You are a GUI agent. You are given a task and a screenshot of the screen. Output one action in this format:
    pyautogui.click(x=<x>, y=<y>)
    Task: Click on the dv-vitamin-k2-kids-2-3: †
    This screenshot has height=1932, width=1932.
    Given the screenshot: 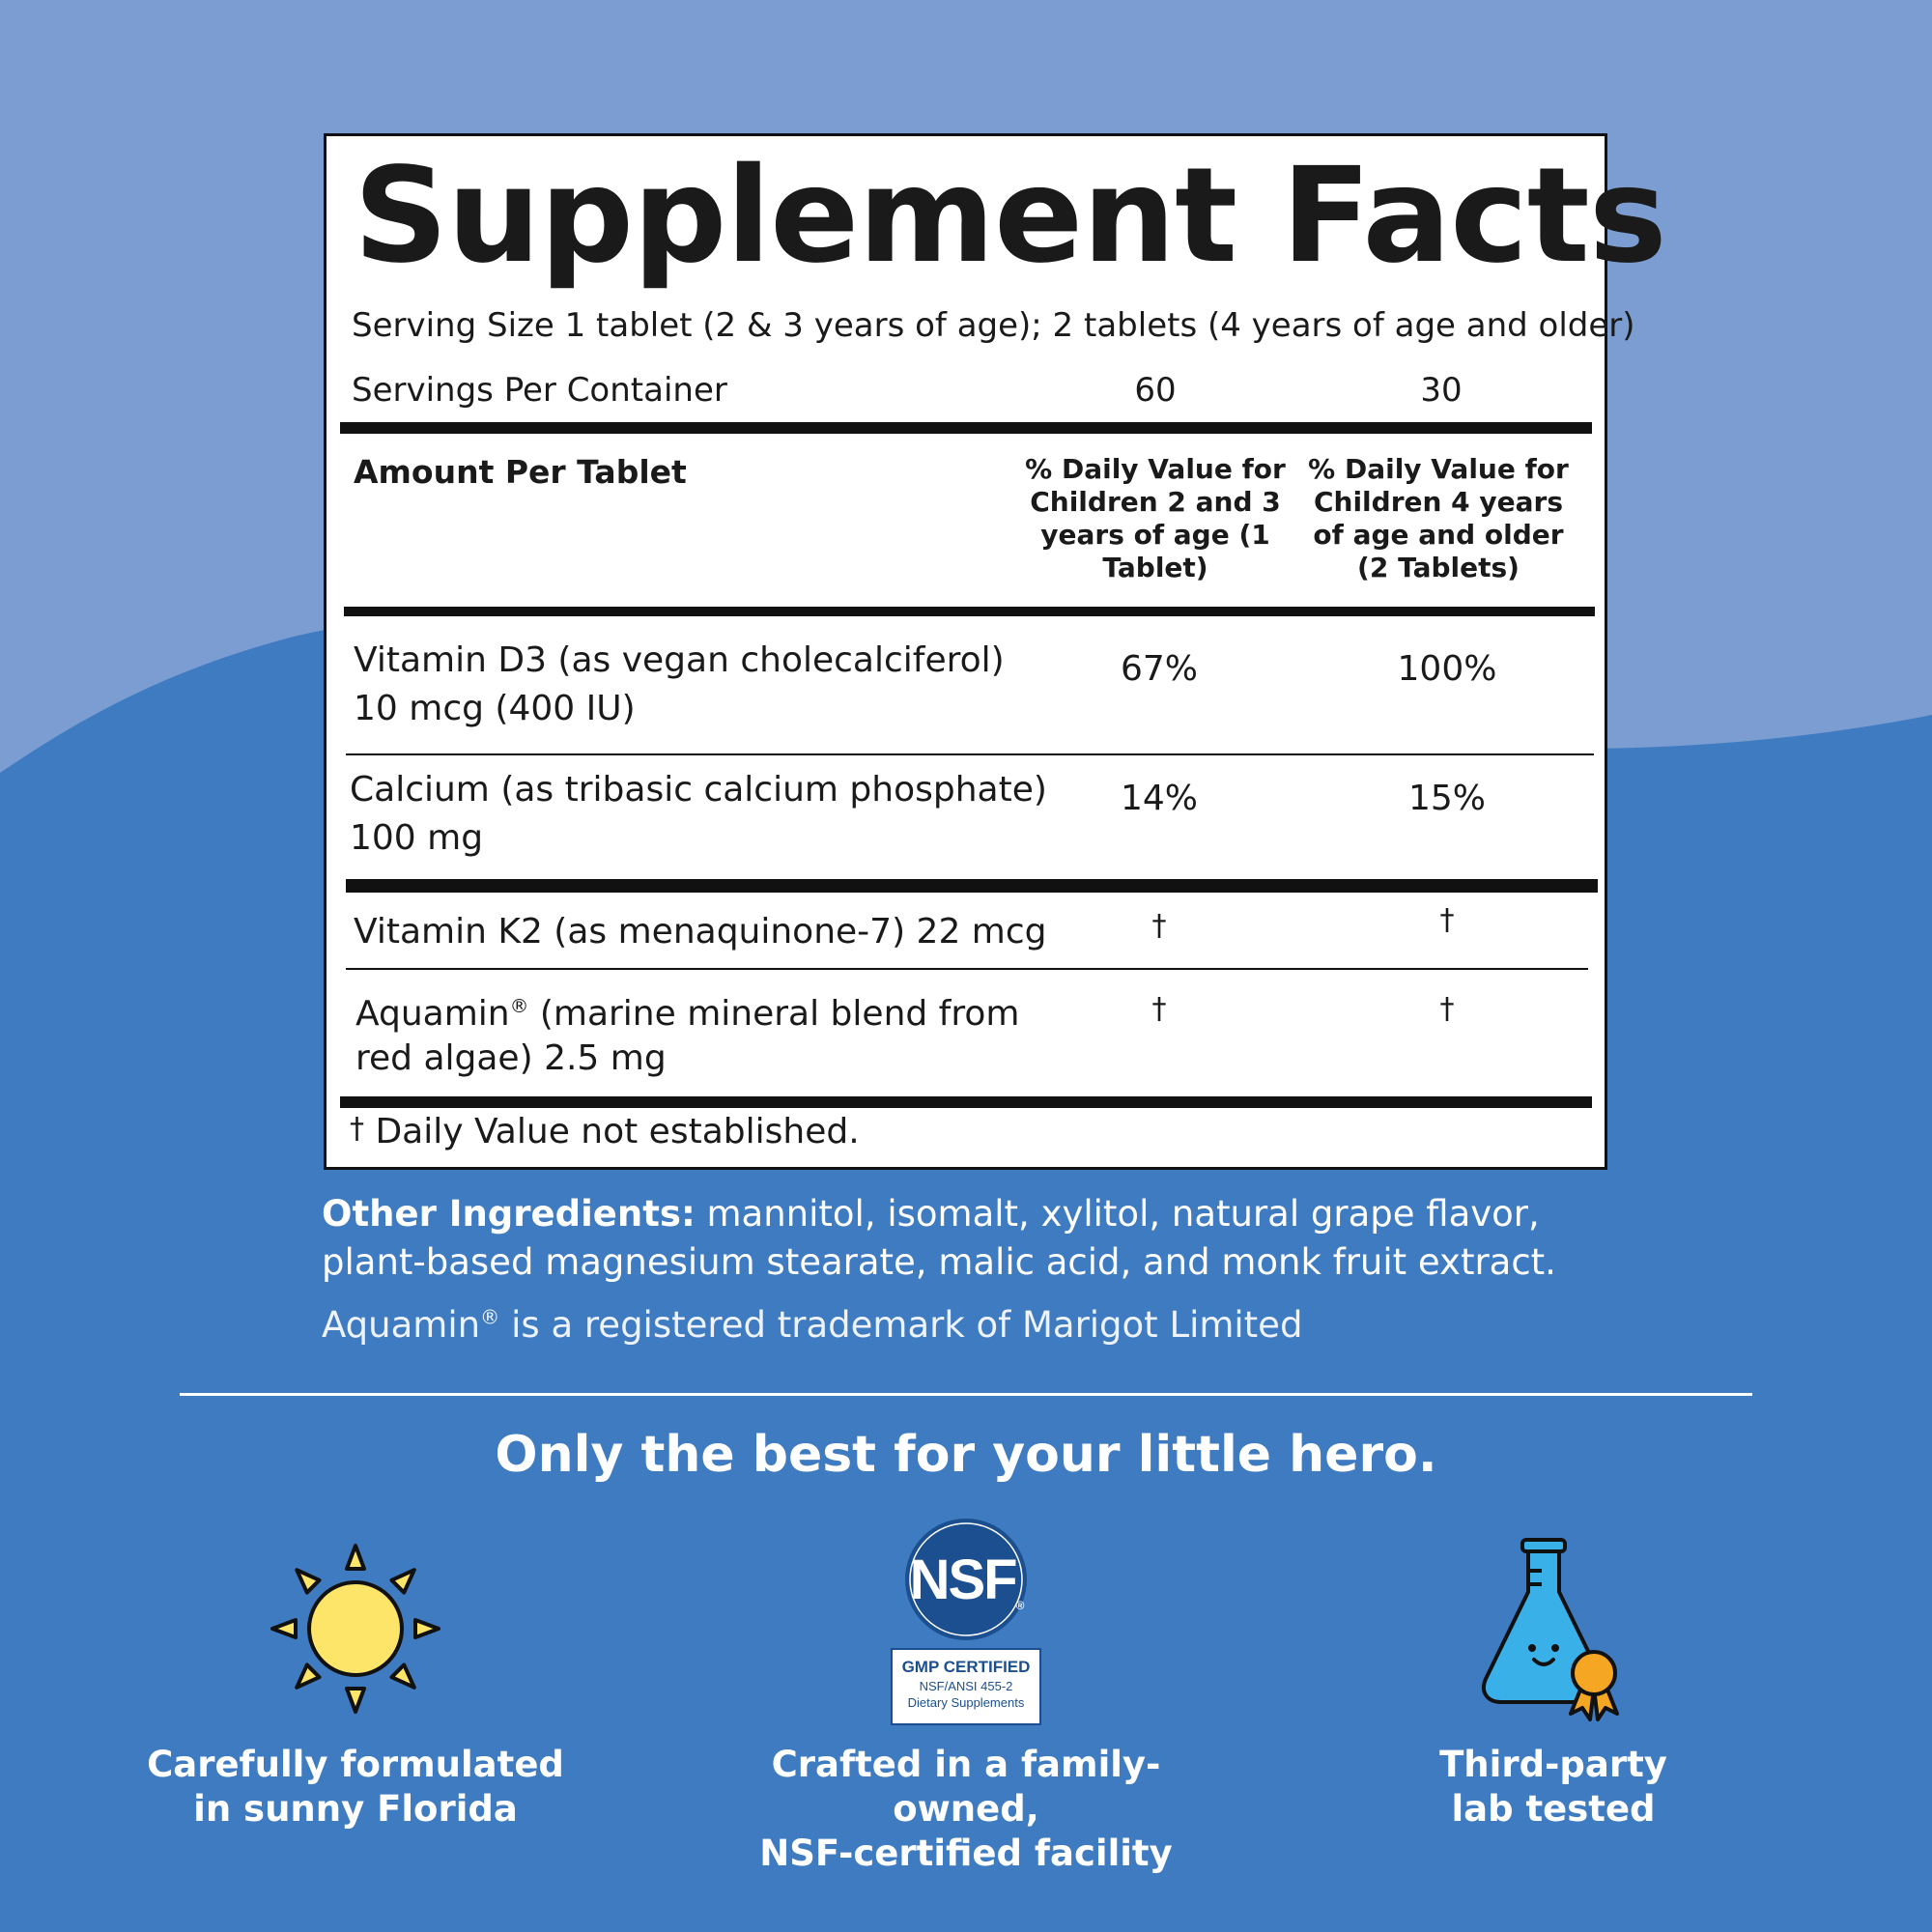 What is the action you would take?
    pyautogui.click(x=1159, y=926)
    